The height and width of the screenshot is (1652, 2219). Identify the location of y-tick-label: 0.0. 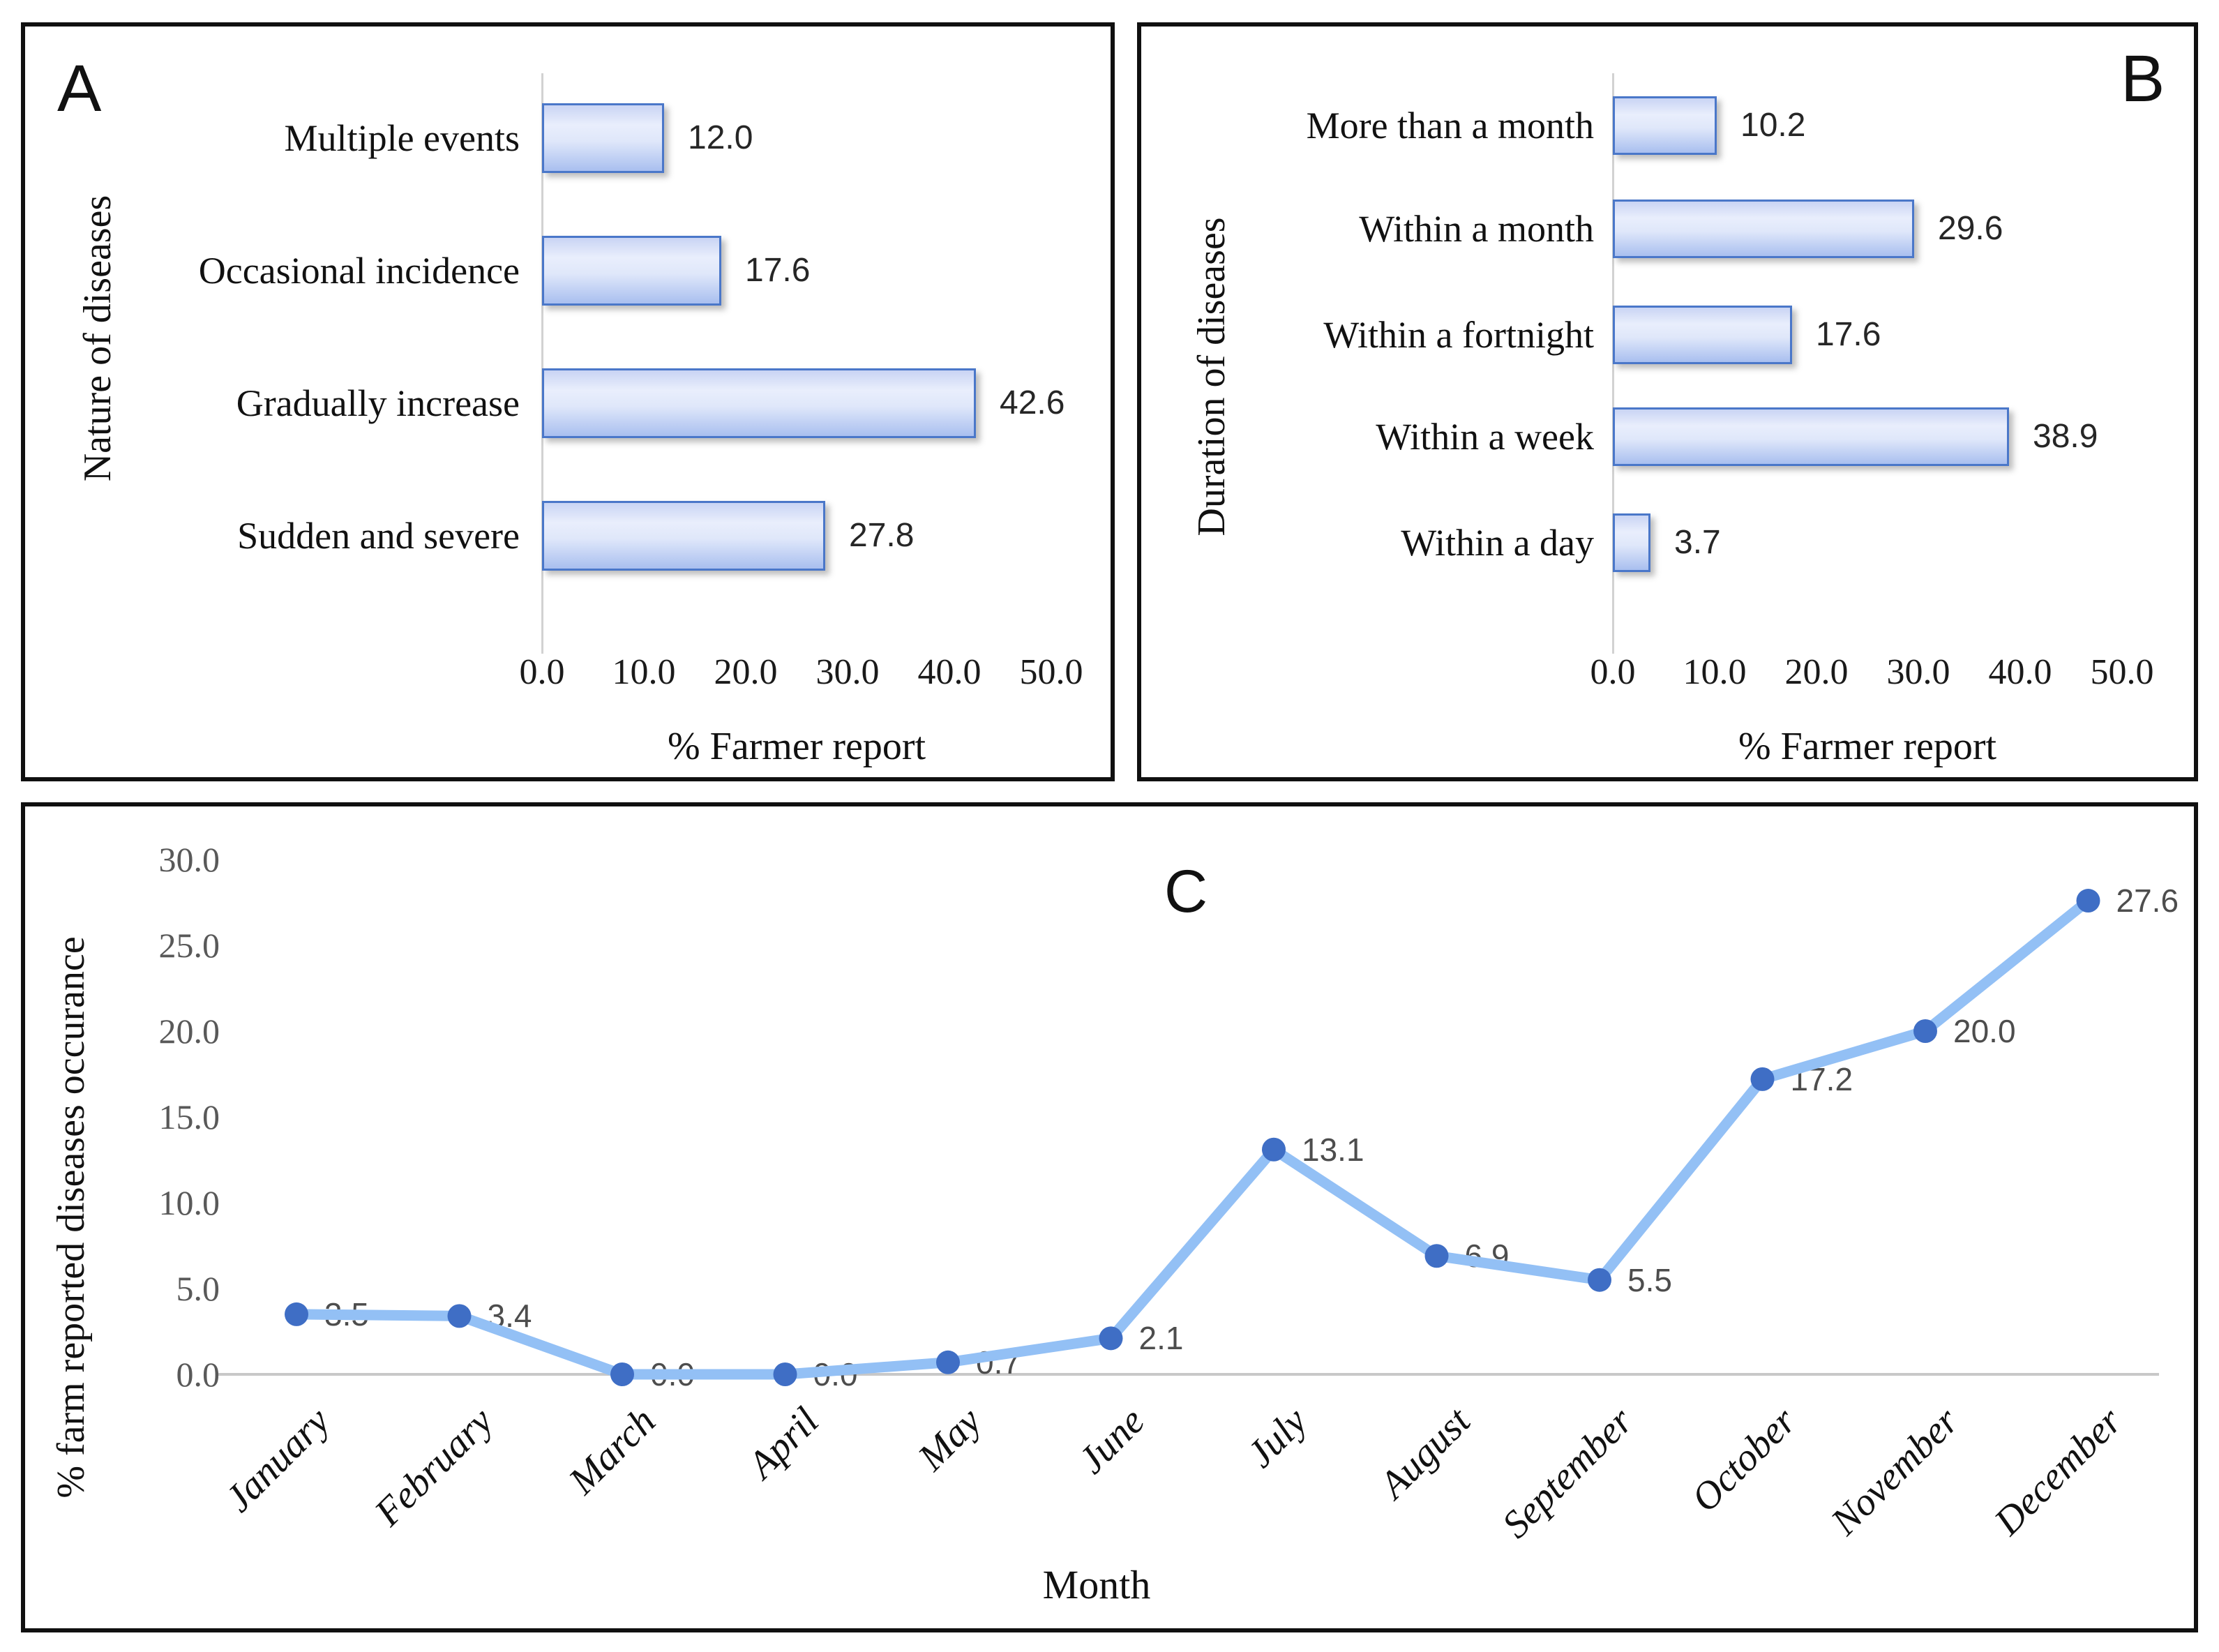
(198, 1374).